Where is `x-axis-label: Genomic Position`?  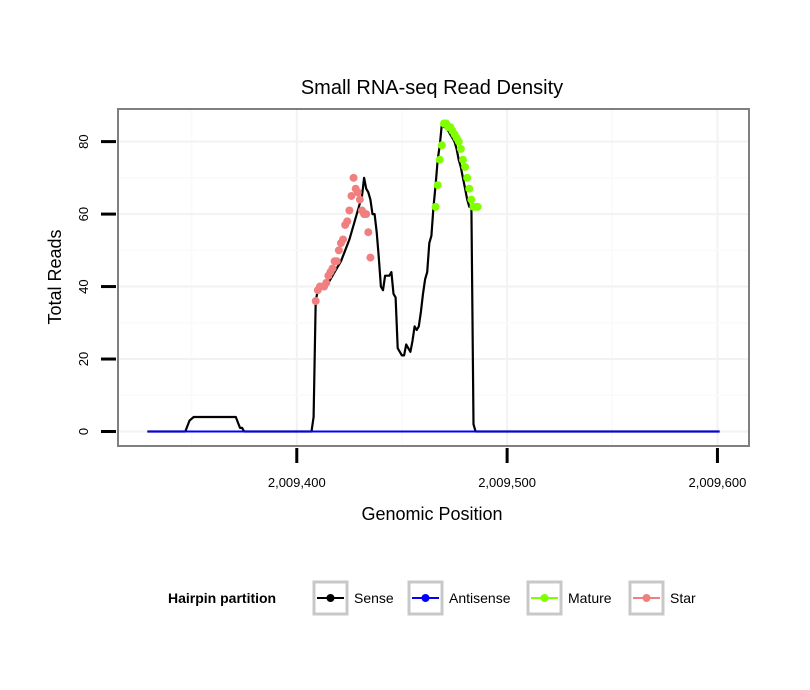
x-axis-label: Genomic Position is located at coordinates (431, 514).